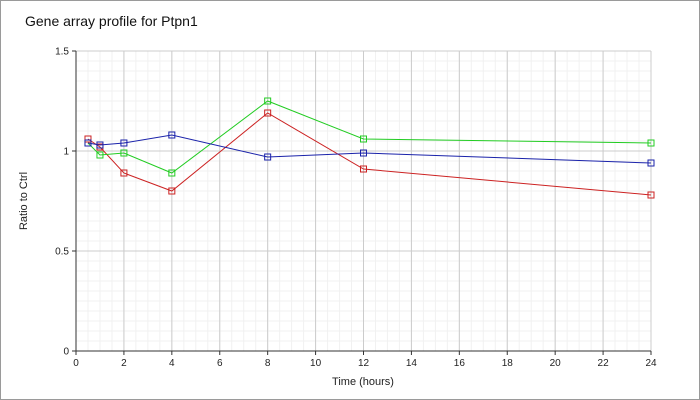  What do you see at coordinates (172, 363) in the screenshot?
I see `x-tick-label: 4` at bounding box center [172, 363].